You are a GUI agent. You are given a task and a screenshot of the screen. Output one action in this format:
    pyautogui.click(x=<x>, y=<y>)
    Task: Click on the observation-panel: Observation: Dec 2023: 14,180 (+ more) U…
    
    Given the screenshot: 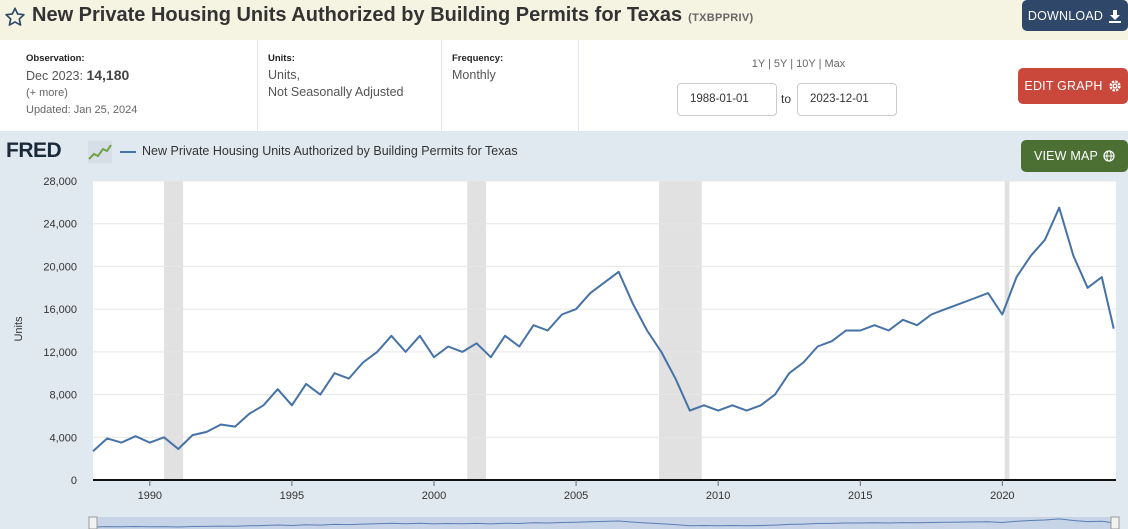 What is the action you would take?
    pyautogui.click(x=141, y=85)
    